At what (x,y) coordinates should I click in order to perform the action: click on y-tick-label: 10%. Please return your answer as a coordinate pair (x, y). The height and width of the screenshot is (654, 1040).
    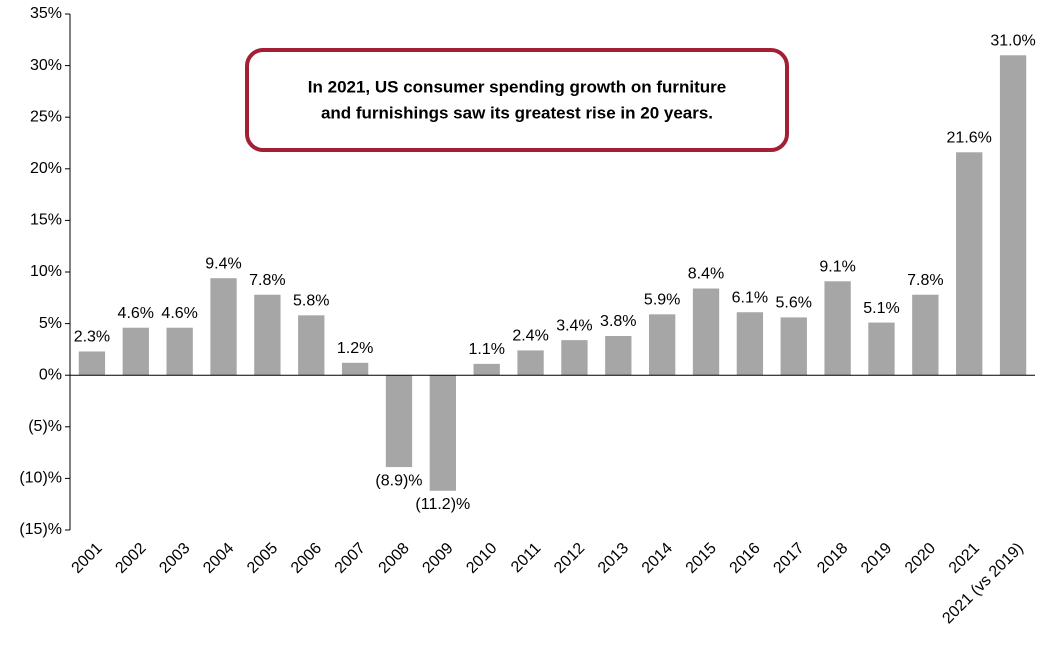
    Looking at the image, I should click on (46, 271).